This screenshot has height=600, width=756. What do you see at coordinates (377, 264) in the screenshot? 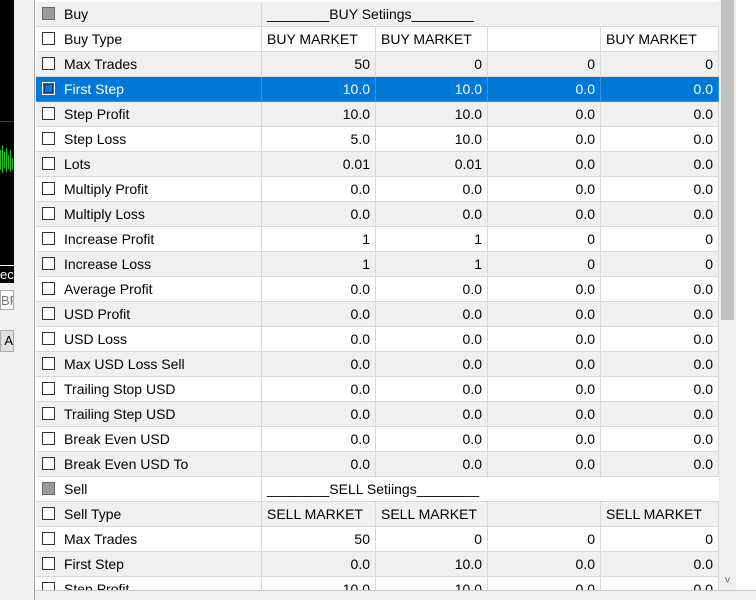
I see `table-row: Increase Loss 1 1 0 0` at bounding box center [377, 264].